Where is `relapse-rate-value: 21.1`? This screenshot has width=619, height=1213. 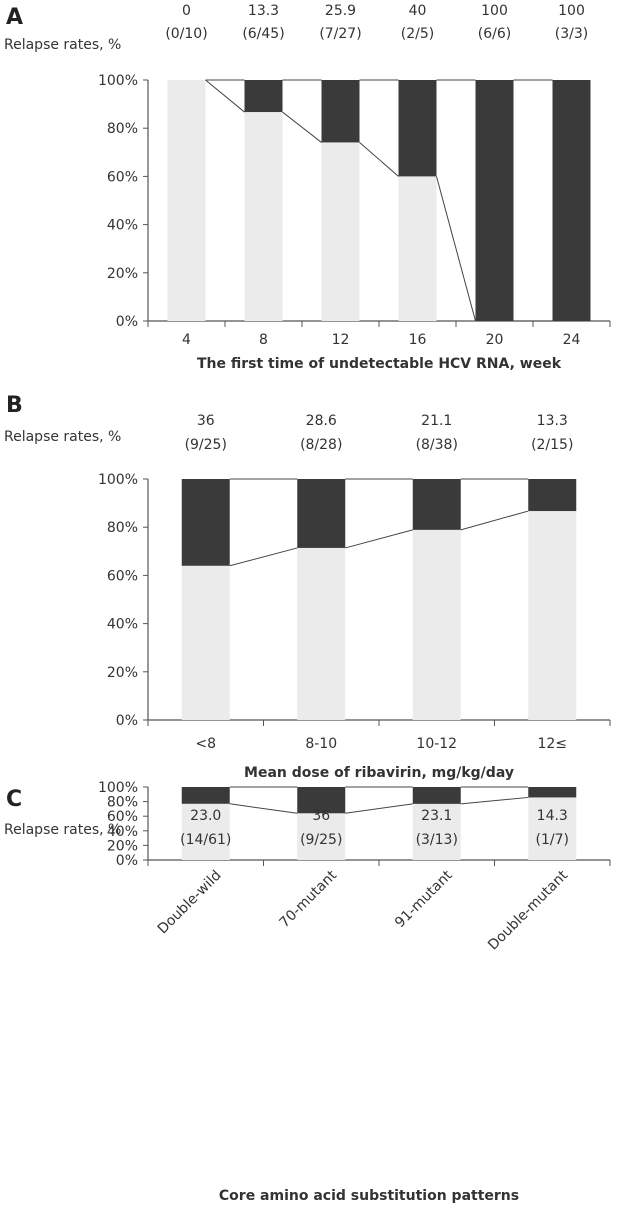 relapse-rate-value: 21.1 is located at coordinates (436, 421).